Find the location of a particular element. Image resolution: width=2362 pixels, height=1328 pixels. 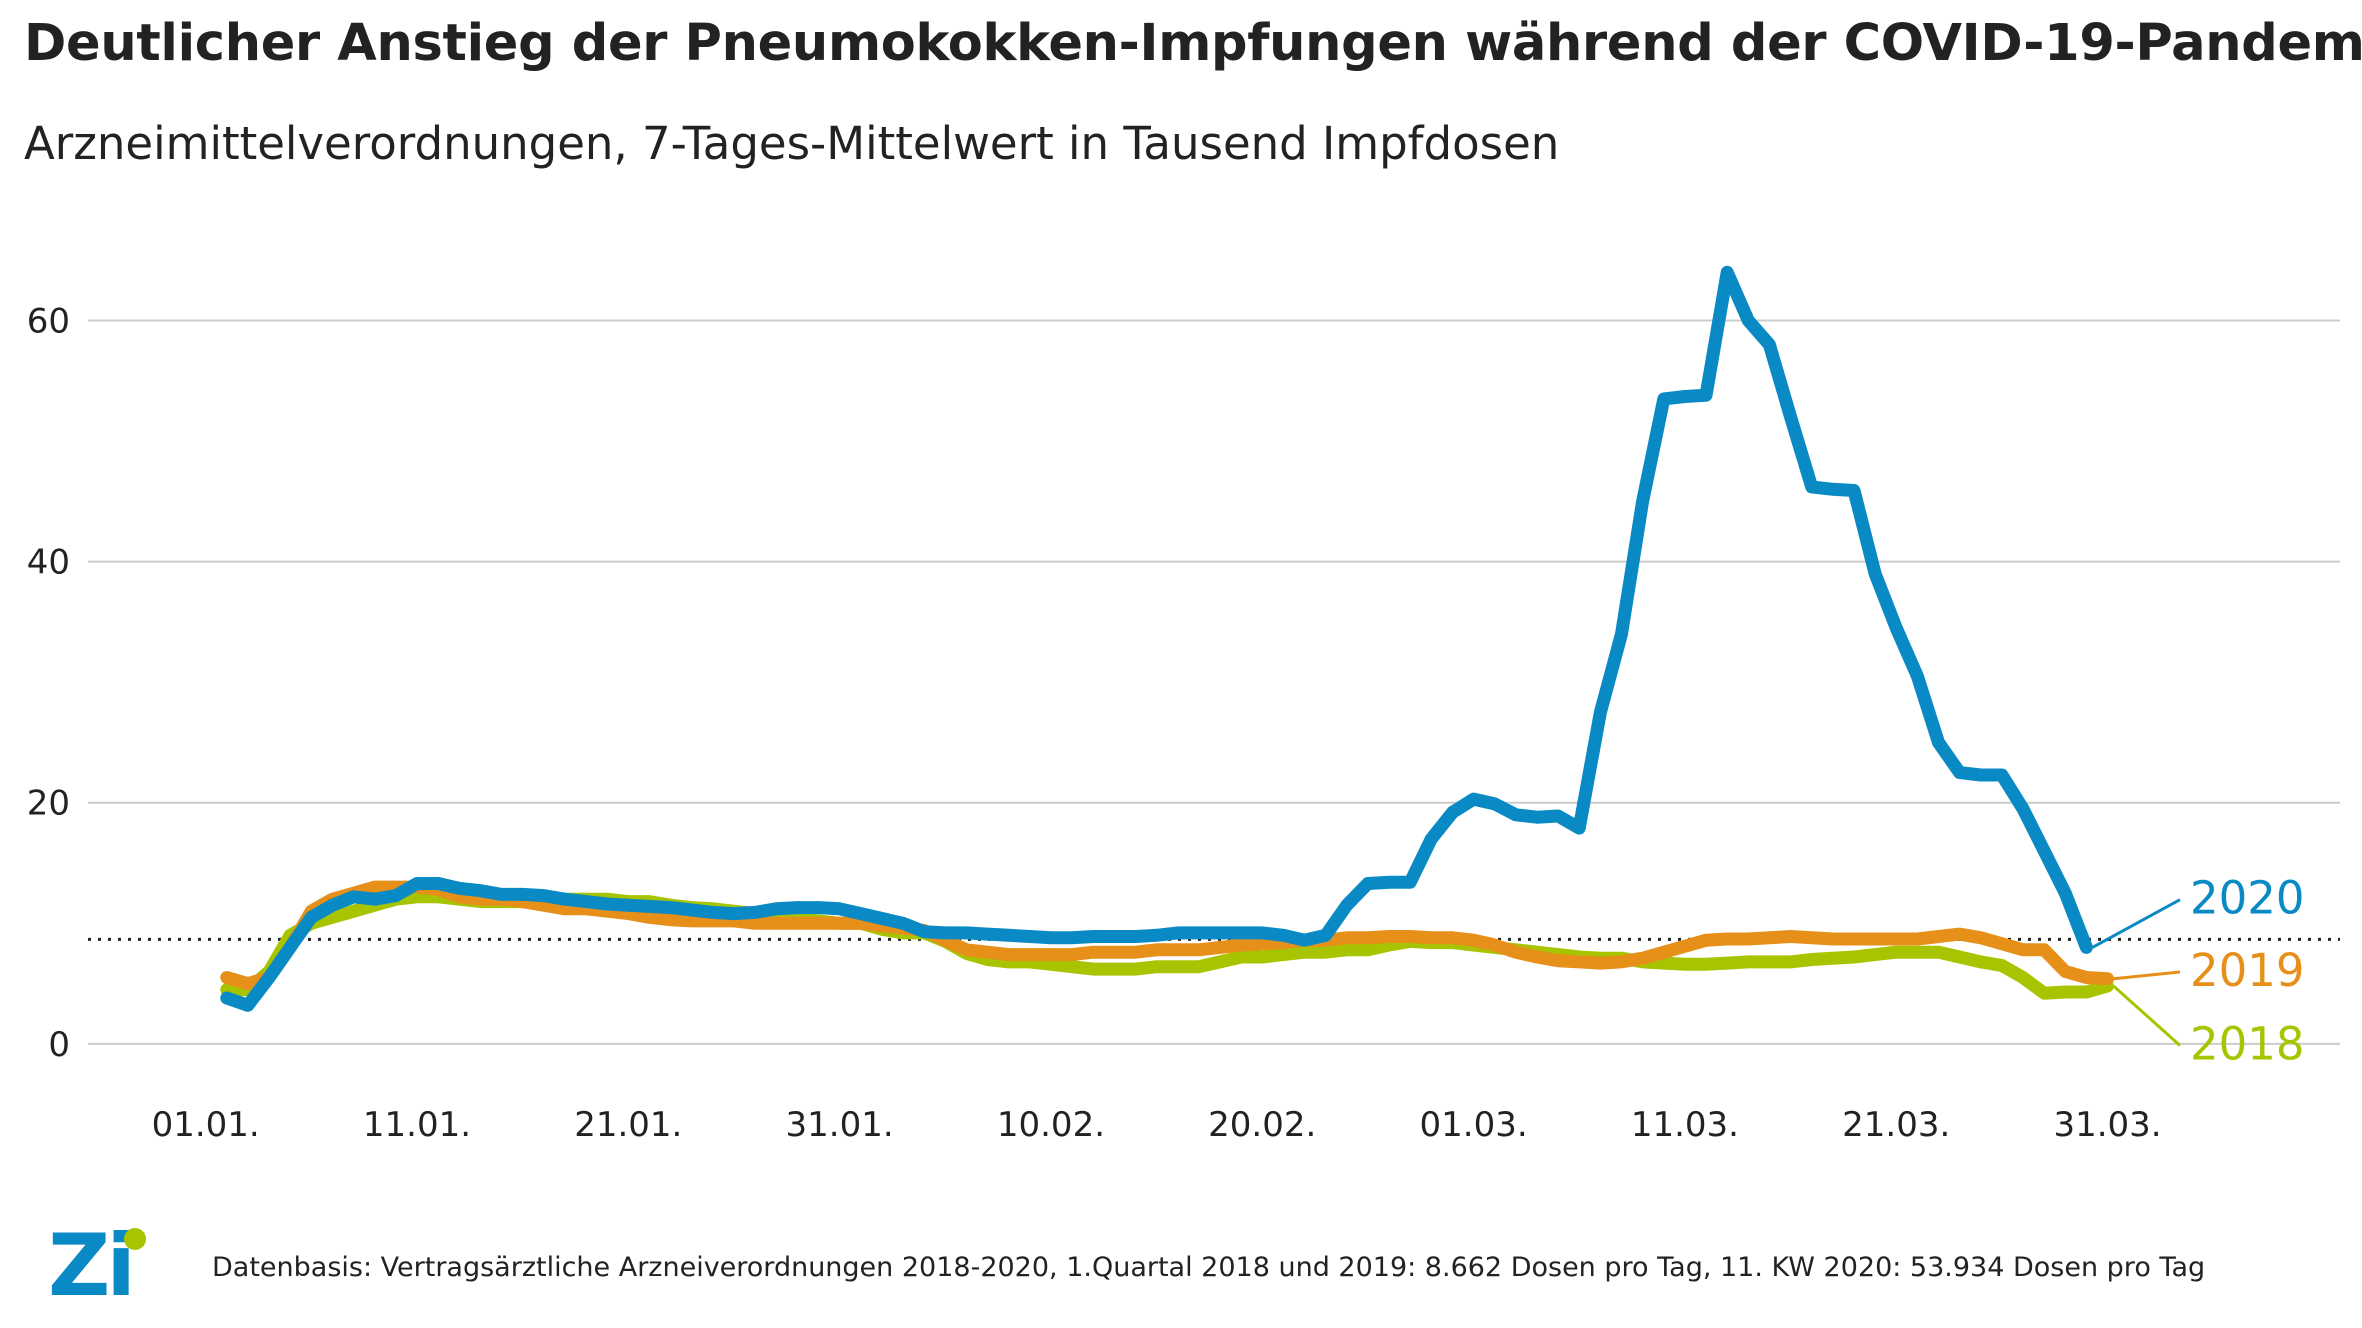

series-line-2019 is located at coordinates (1167, 935).